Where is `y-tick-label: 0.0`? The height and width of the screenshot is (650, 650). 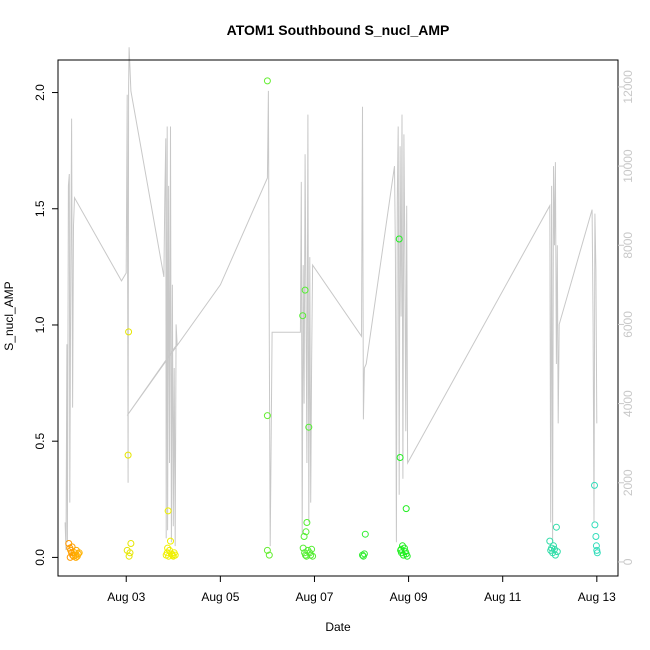 y-tick-label: 0.0 is located at coordinates (40, 557).